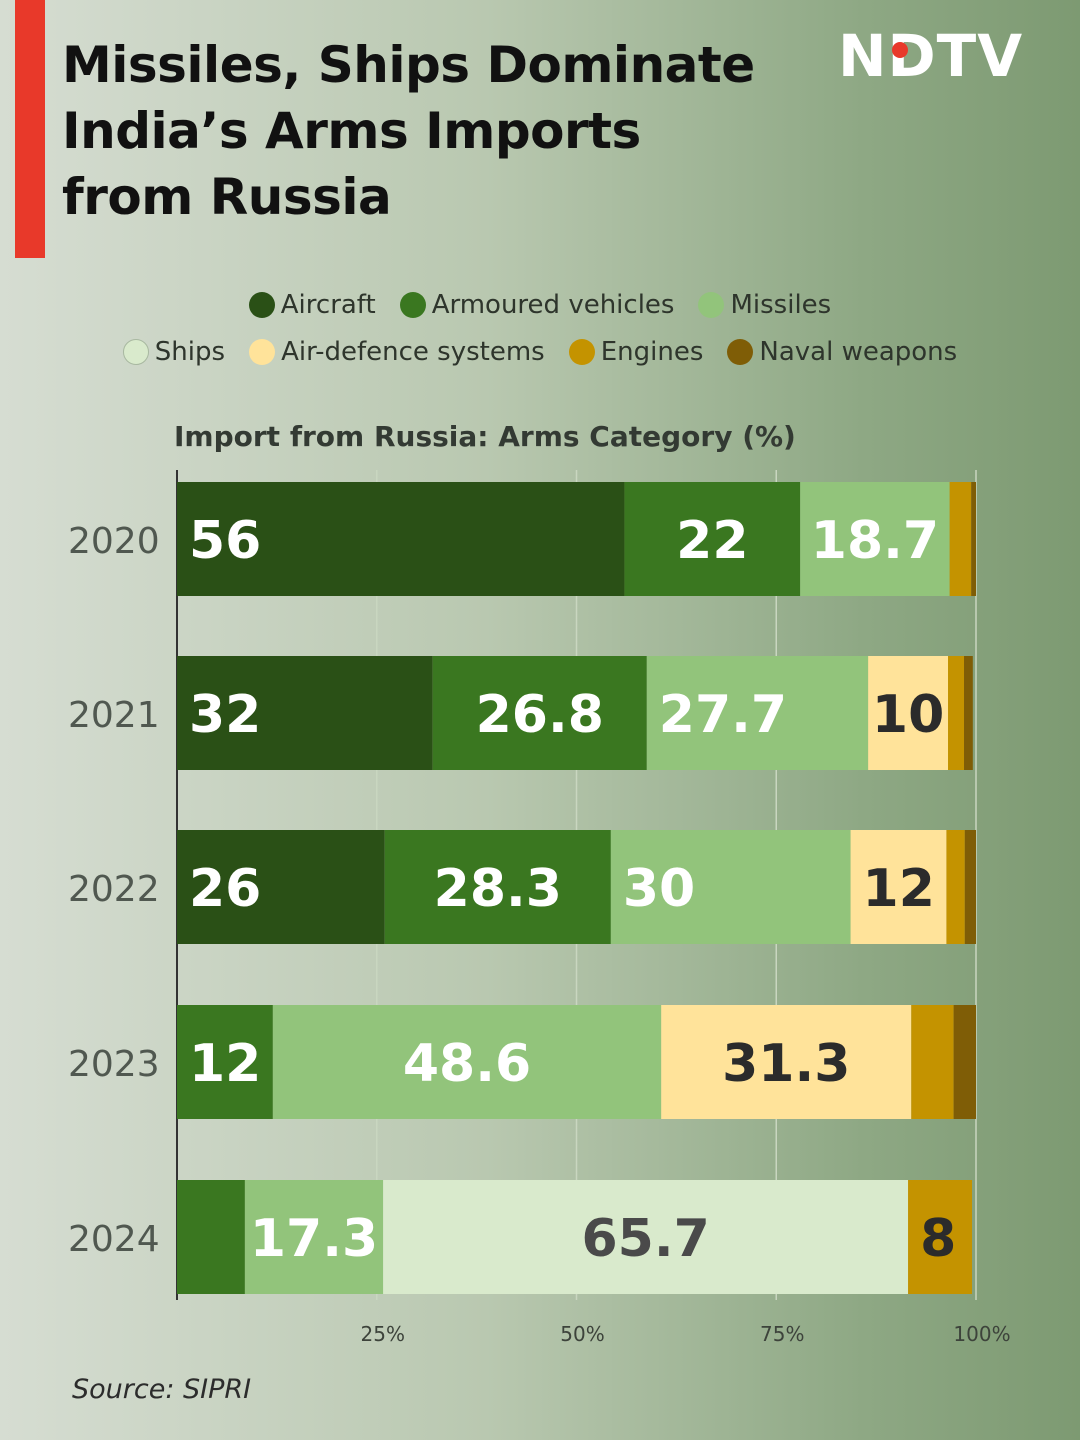 The image size is (1080, 1440). What do you see at coordinates (711, 305) in the screenshot?
I see `legend-swatch-missiles` at bounding box center [711, 305].